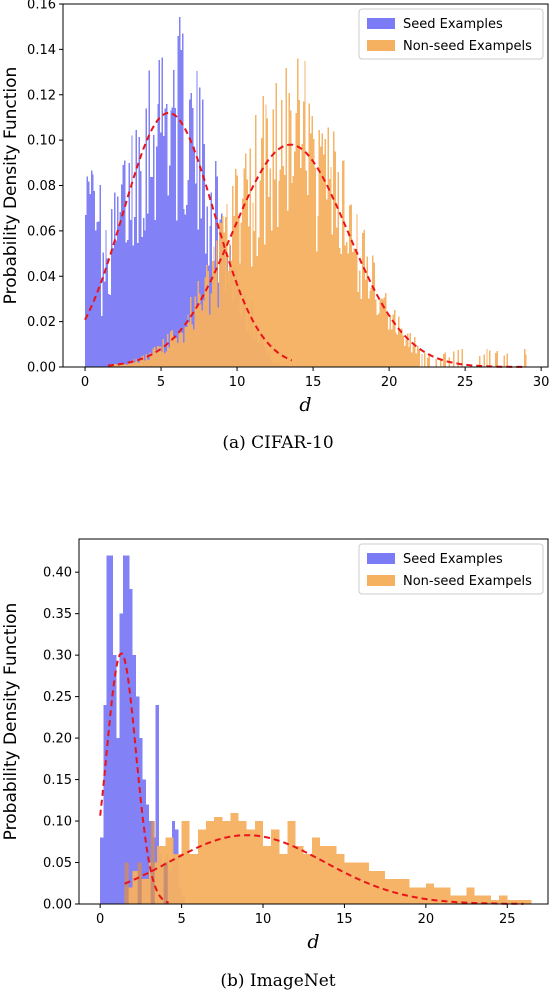 This screenshot has width=556, height=994. Describe the element at coordinates (41, 231) in the screenshot. I see `y-tick-label: 0.06` at that location.